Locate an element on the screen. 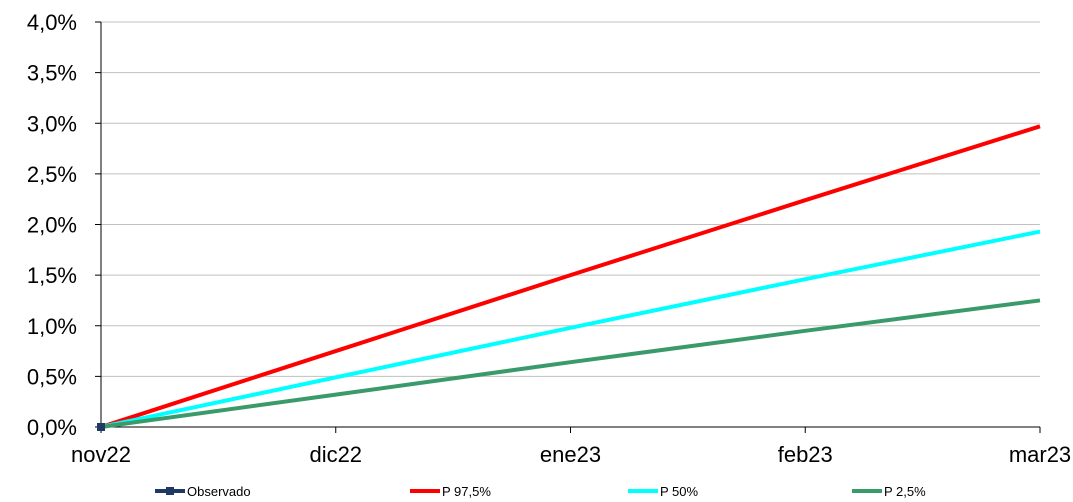 Image resolution: width=1073 pixels, height=502 pixels. y-tick-label: 3,0% is located at coordinates (52, 123).